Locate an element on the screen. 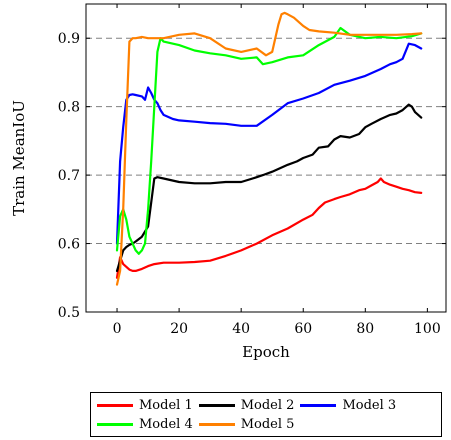 This screenshot has width=451, height=440. legend-item-model-5: Model 5 is located at coordinates (246, 424).